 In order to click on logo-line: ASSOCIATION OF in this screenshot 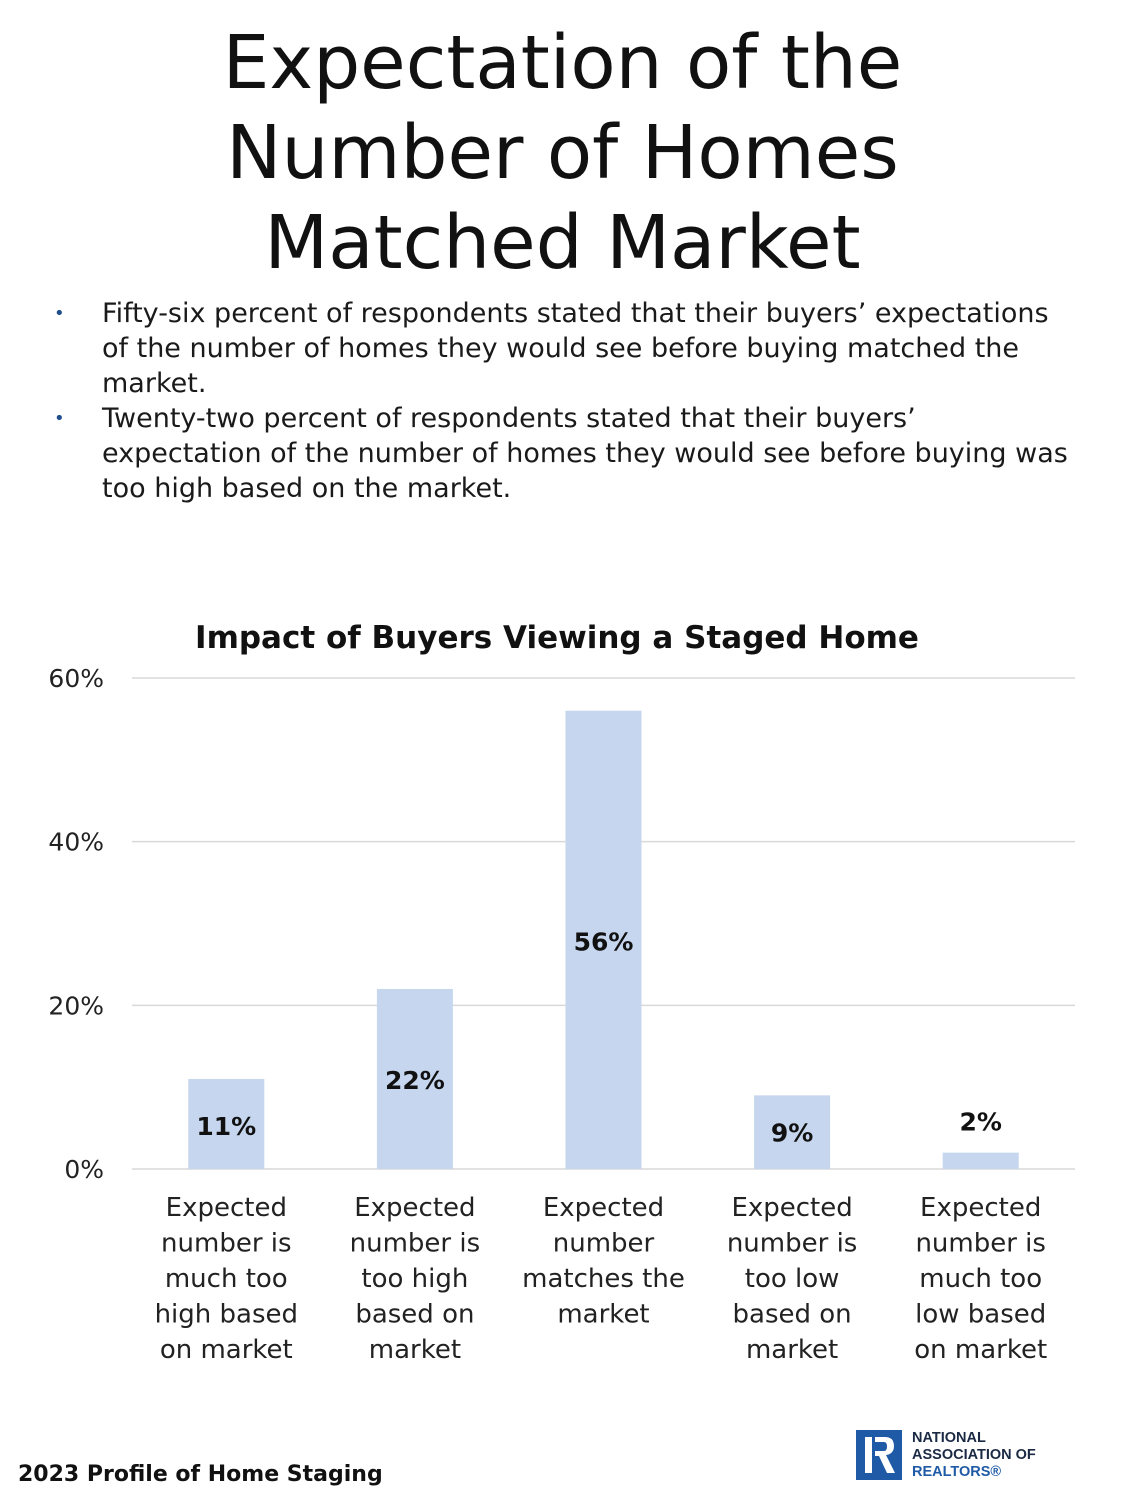, I will do `click(974, 1455)`.